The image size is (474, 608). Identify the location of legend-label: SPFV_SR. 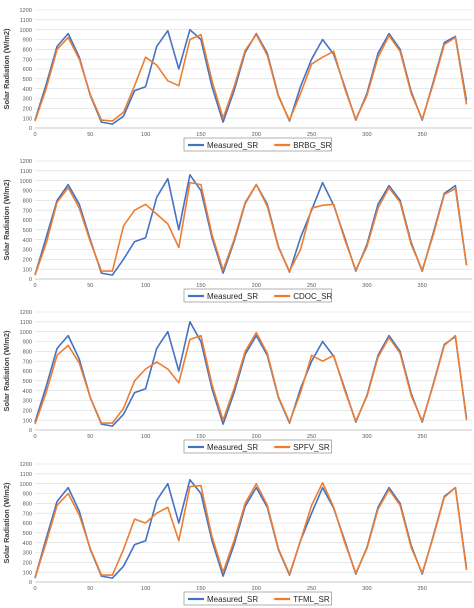
(311, 447).